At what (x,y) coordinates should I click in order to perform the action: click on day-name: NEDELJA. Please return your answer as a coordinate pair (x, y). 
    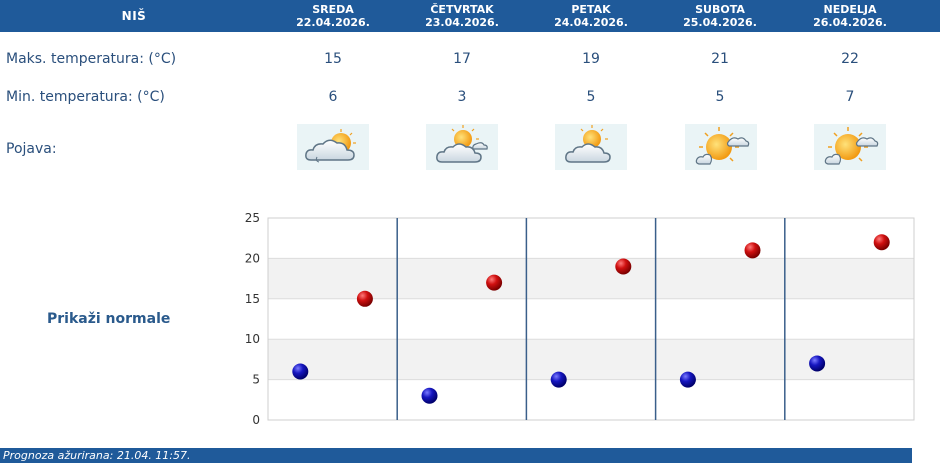
    Looking at the image, I should click on (850, 9).